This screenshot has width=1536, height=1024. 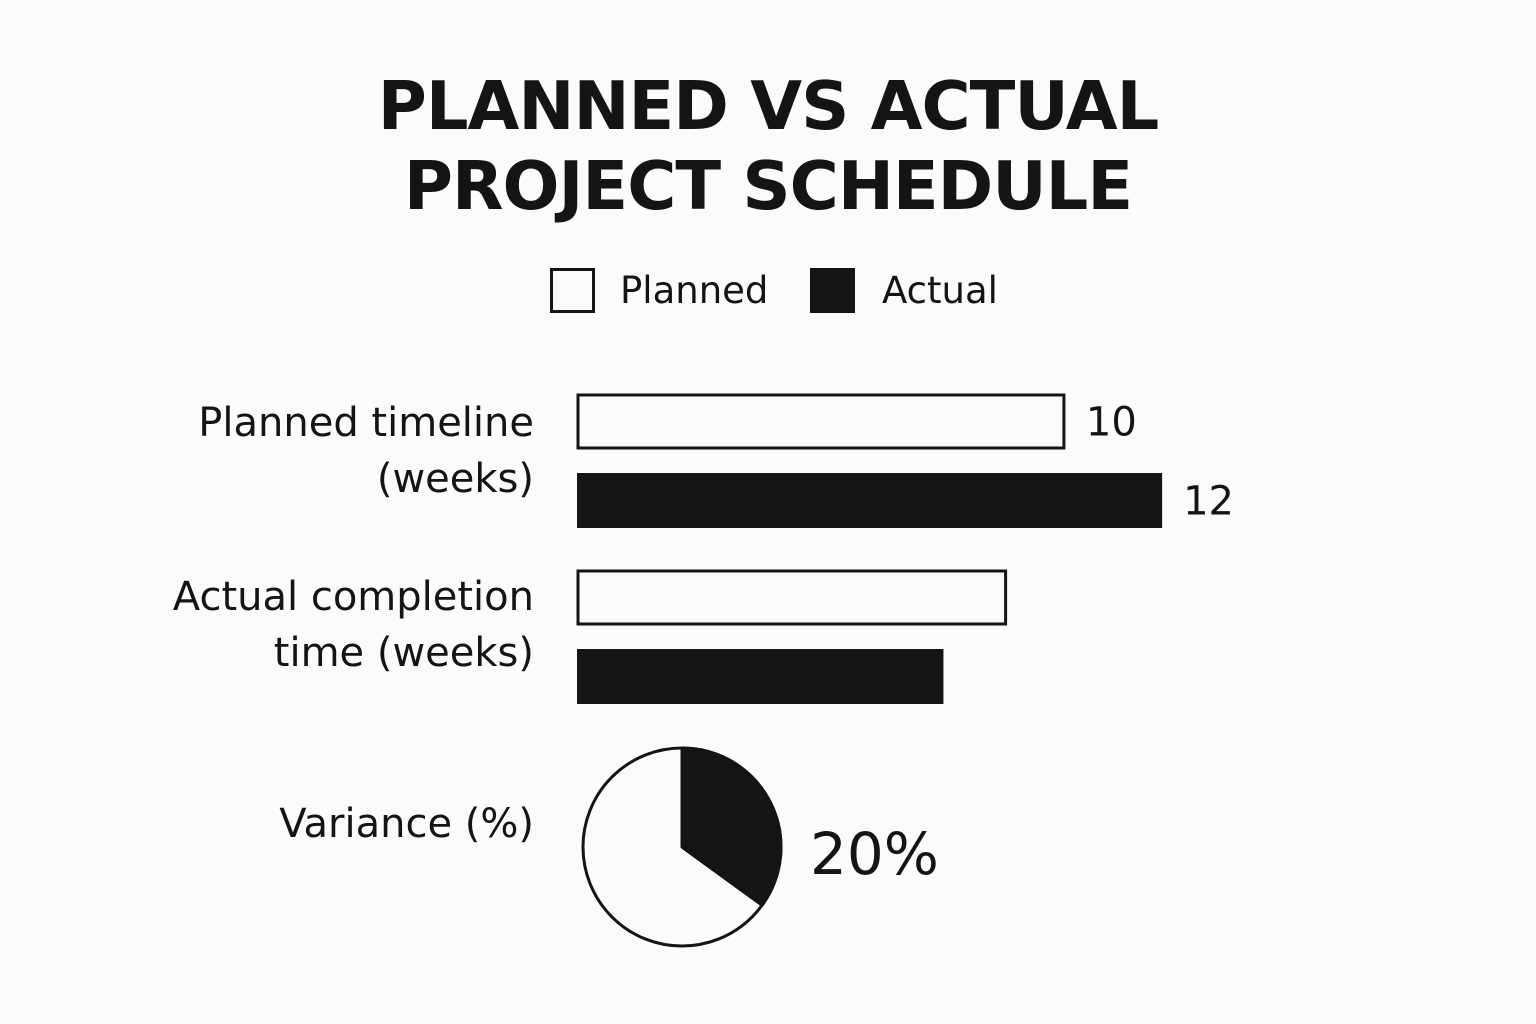 What do you see at coordinates (832, 290) in the screenshot?
I see `legend-swatch-actual` at bounding box center [832, 290].